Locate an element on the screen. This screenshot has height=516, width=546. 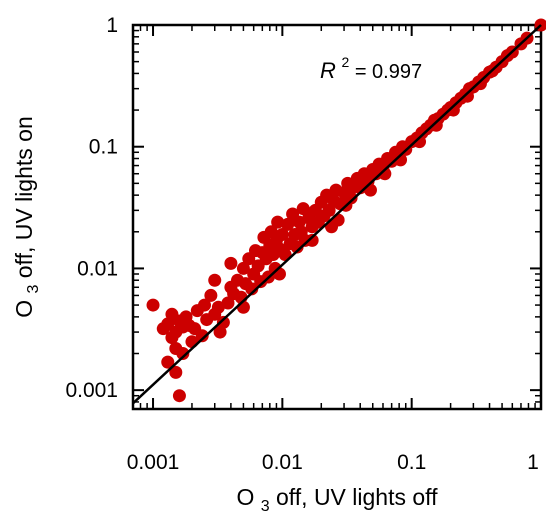
y-tick-label: 0.1 is located at coordinates (103, 147).